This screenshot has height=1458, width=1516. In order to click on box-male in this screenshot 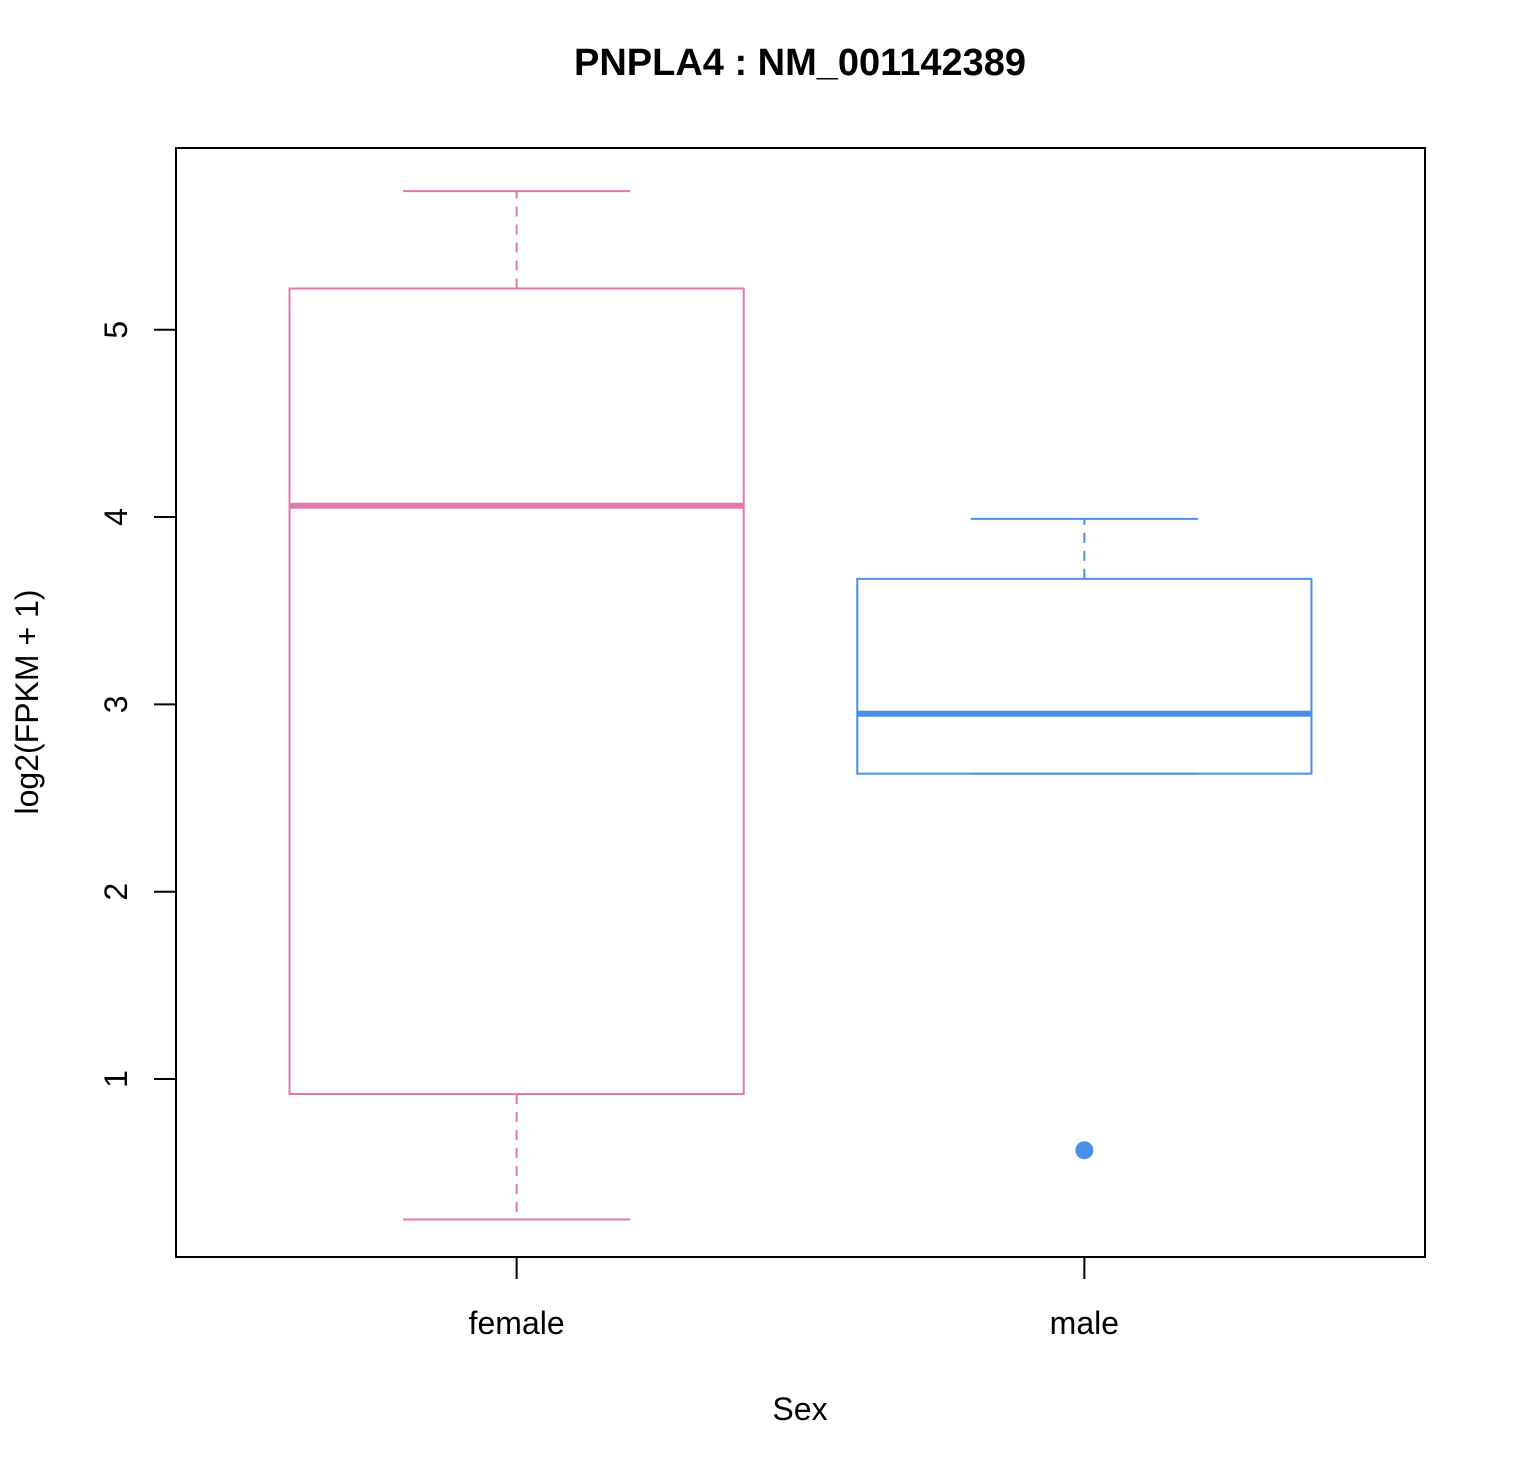, I will do `click(1084, 838)`.